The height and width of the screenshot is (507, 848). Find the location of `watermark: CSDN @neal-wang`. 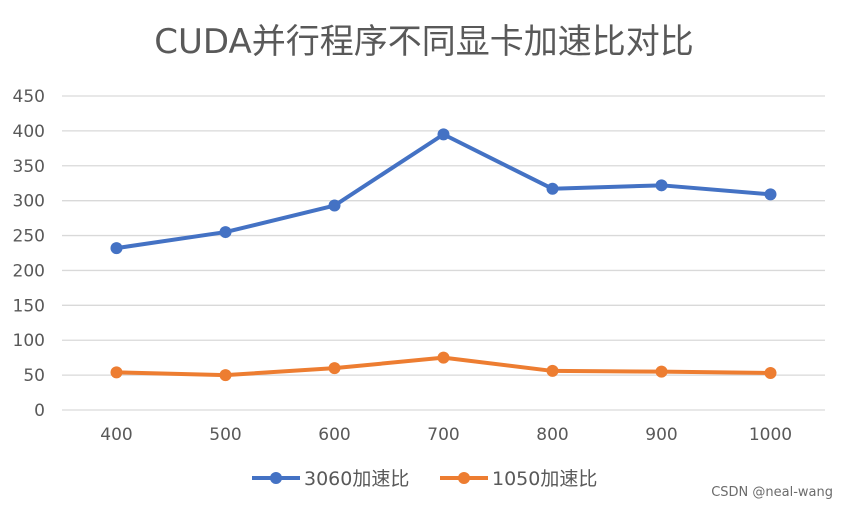

watermark: CSDN @neal-wang is located at coordinates (772, 492).